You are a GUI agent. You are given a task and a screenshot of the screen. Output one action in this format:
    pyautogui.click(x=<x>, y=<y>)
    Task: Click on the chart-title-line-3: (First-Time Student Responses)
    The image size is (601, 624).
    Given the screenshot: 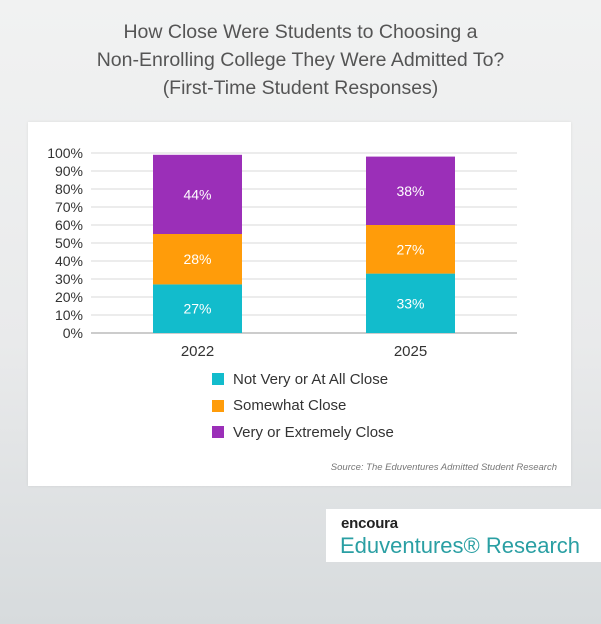 What is the action you would take?
    pyautogui.click(x=300, y=88)
    